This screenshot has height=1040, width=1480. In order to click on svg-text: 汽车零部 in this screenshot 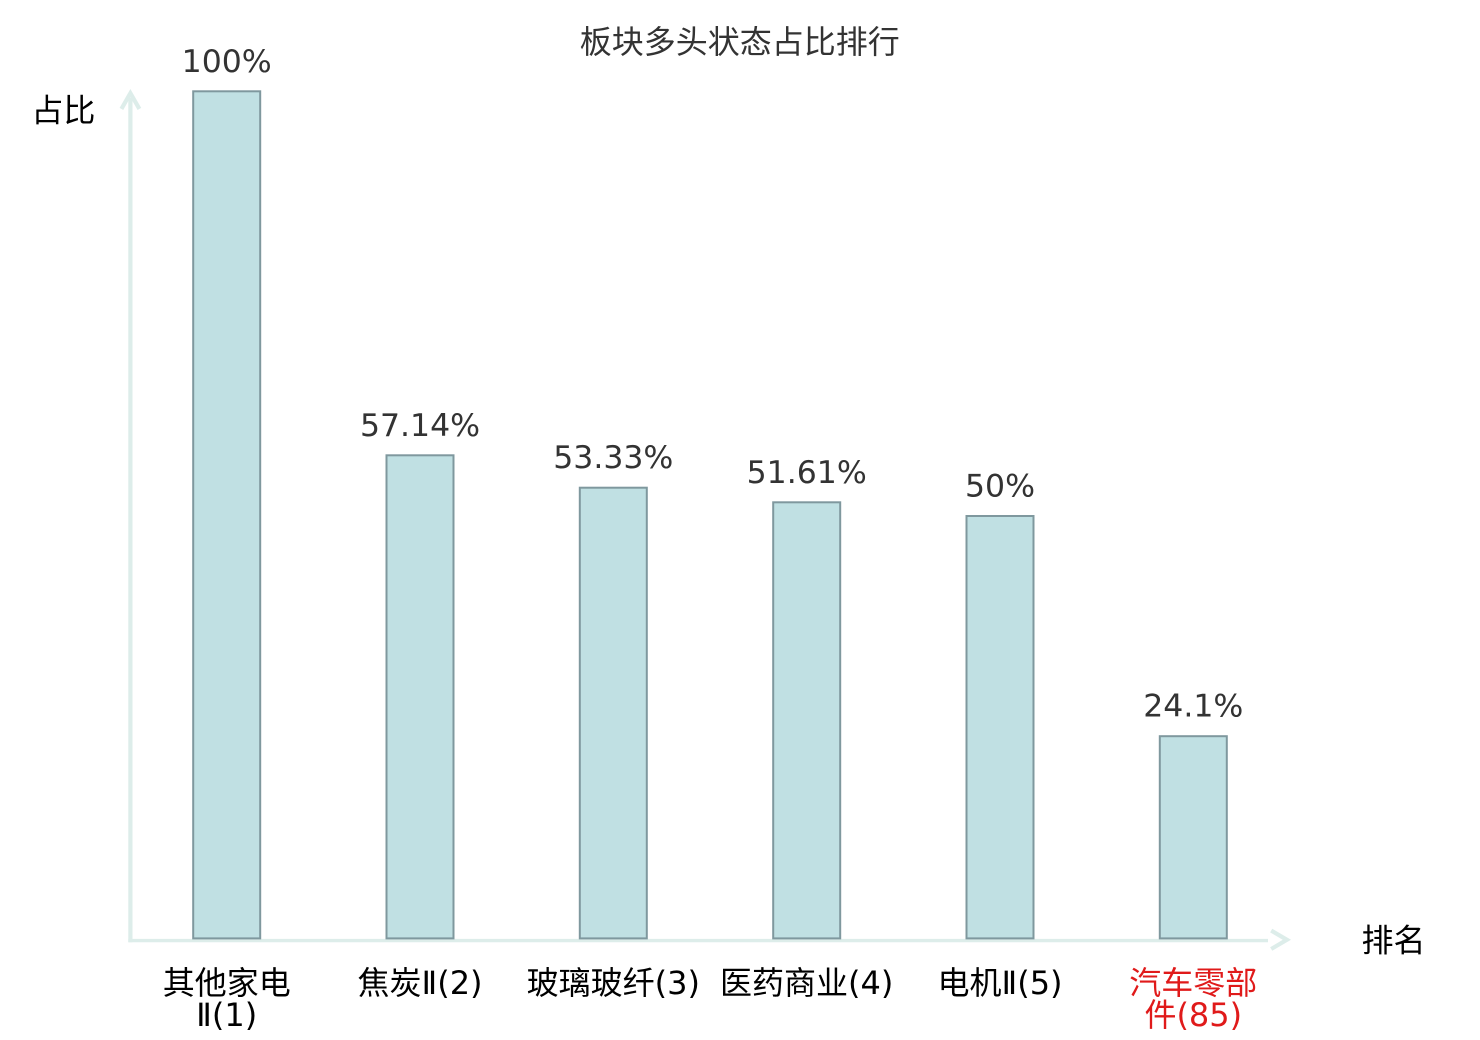, I will do `click(1193, 983)`.